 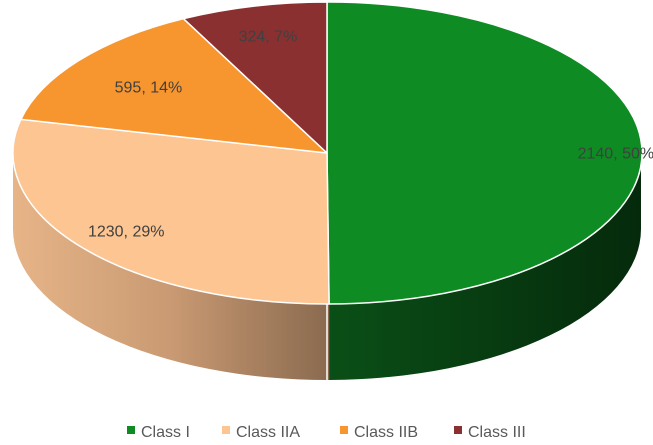 I want to click on legend-label-class-iii: Class III, so click(x=497, y=432).